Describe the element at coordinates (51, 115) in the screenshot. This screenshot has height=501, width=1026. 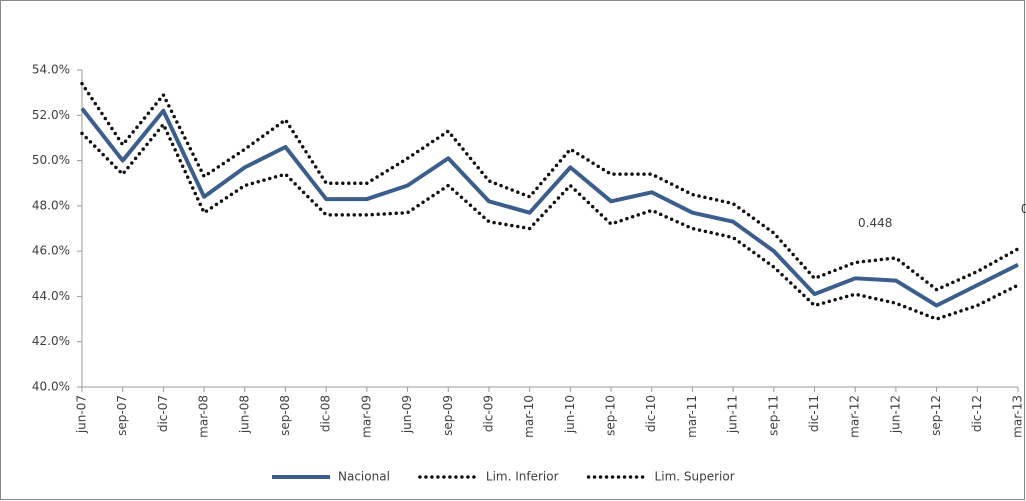
I see `y-tick-label: 52.0%` at that location.